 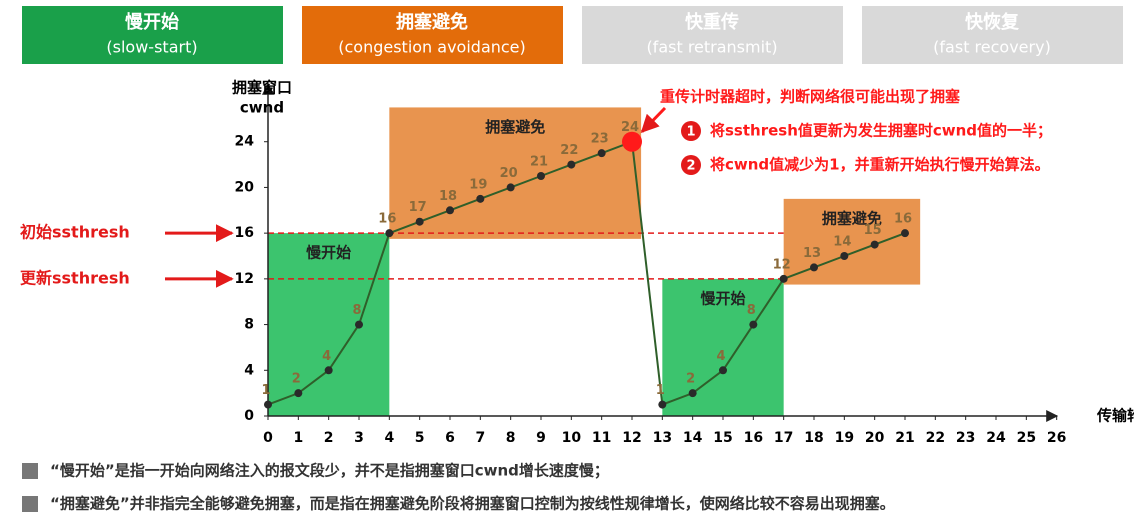 What do you see at coordinates (329, 471) in the screenshot?
I see `note-text: “慢开始”是指一开始向网络注入的报文段少，并不是指拥塞窗口cwnd增长速度慢；` at bounding box center [329, 471].